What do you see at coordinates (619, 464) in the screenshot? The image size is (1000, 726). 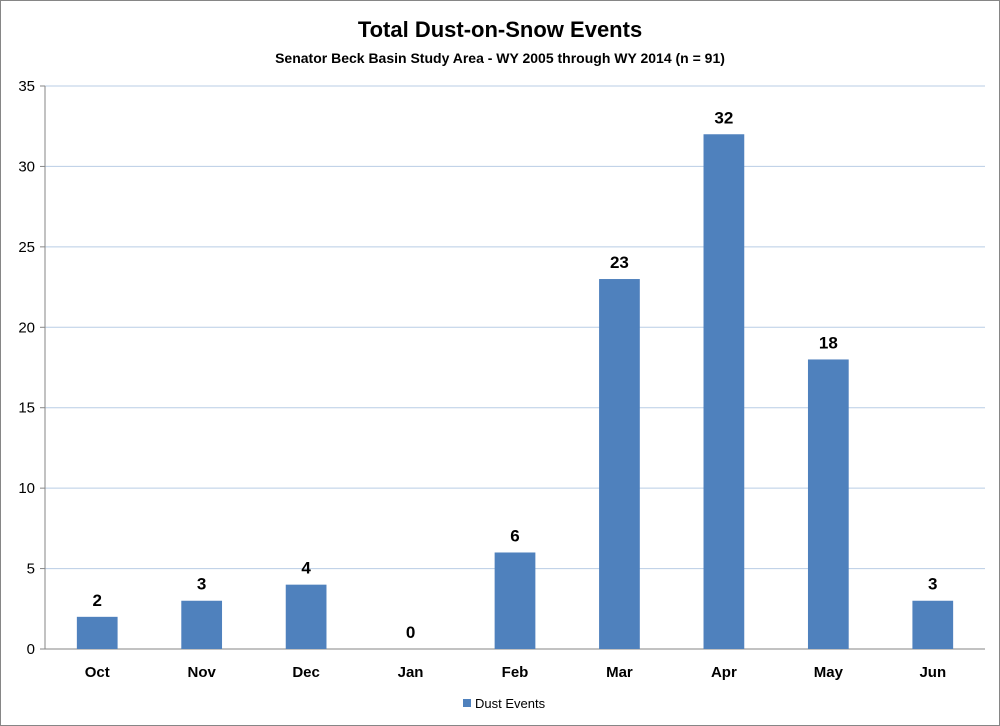 I see `bar-mar` at bounding box center [619, 464].